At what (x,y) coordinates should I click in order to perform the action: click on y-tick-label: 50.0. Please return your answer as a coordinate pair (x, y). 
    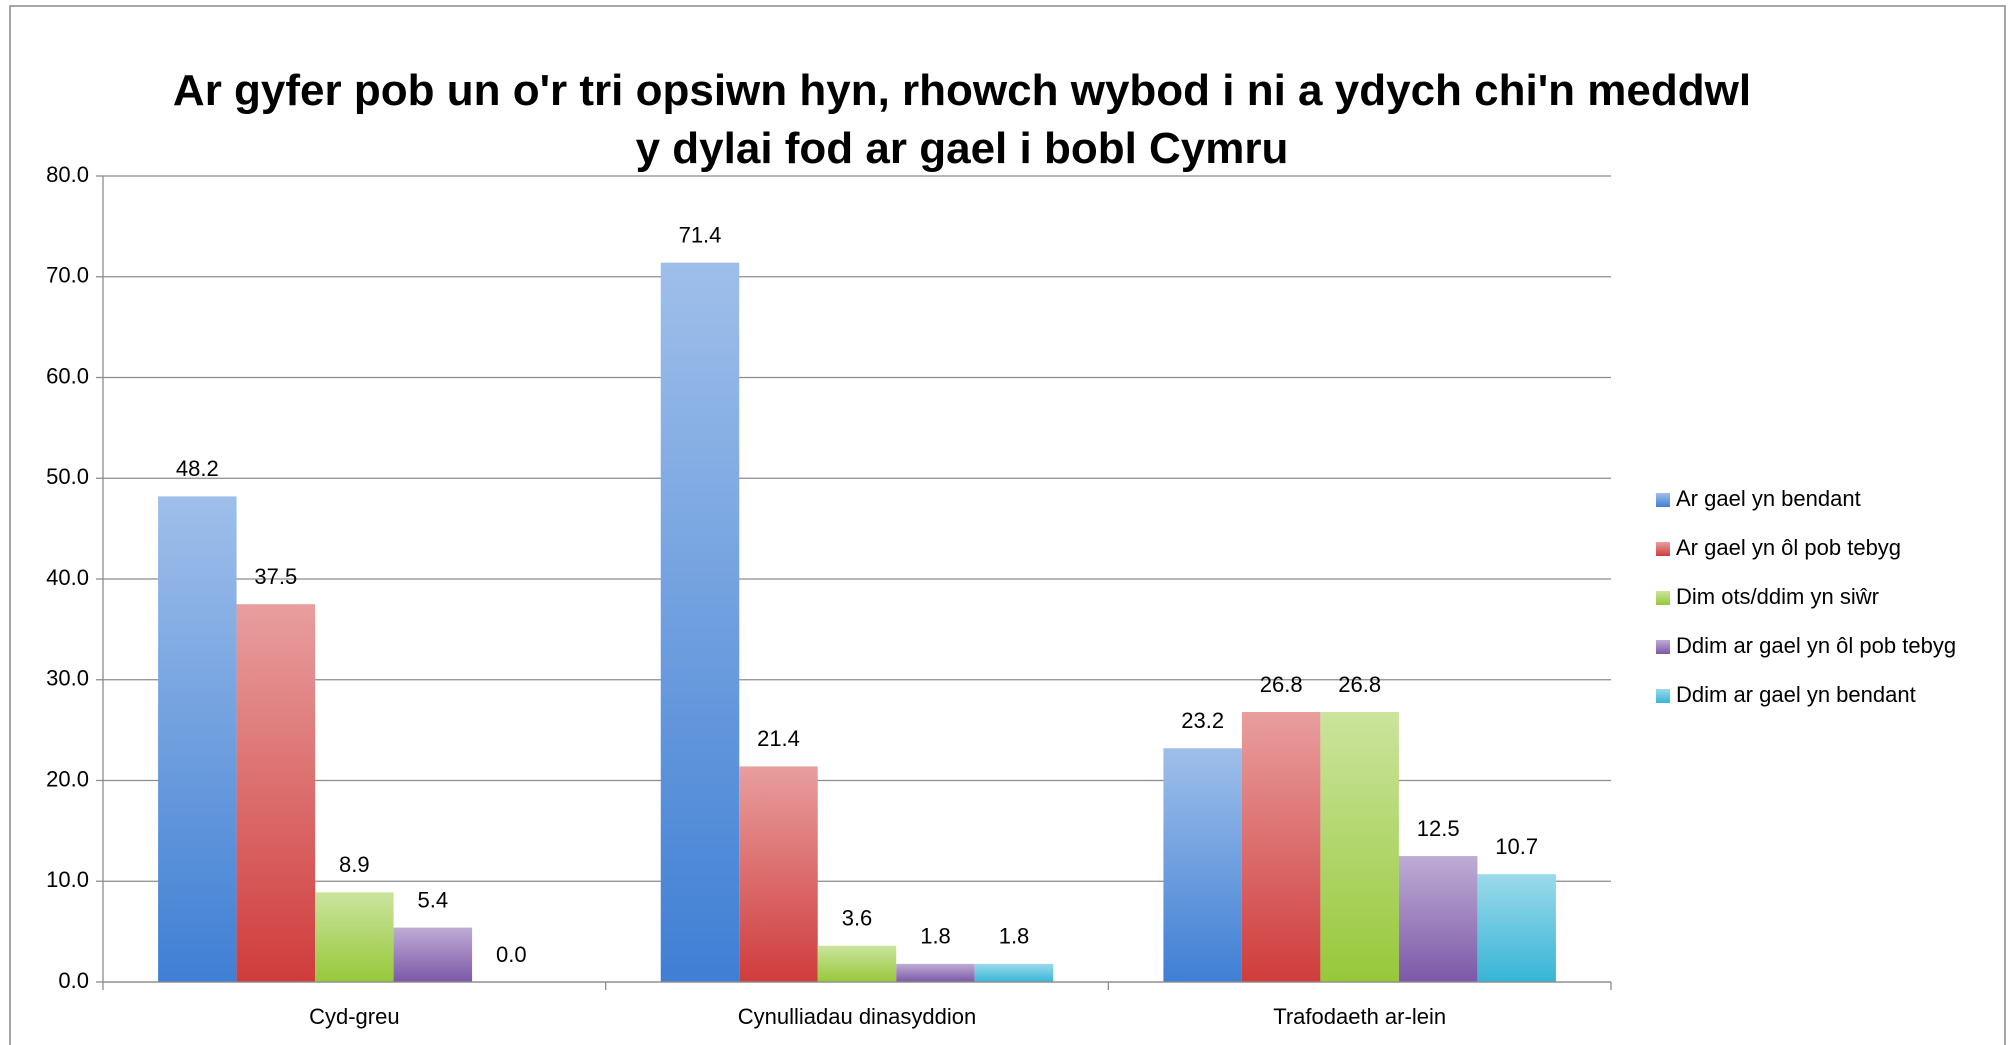
    Looking at the image, I should click on (67, 476).